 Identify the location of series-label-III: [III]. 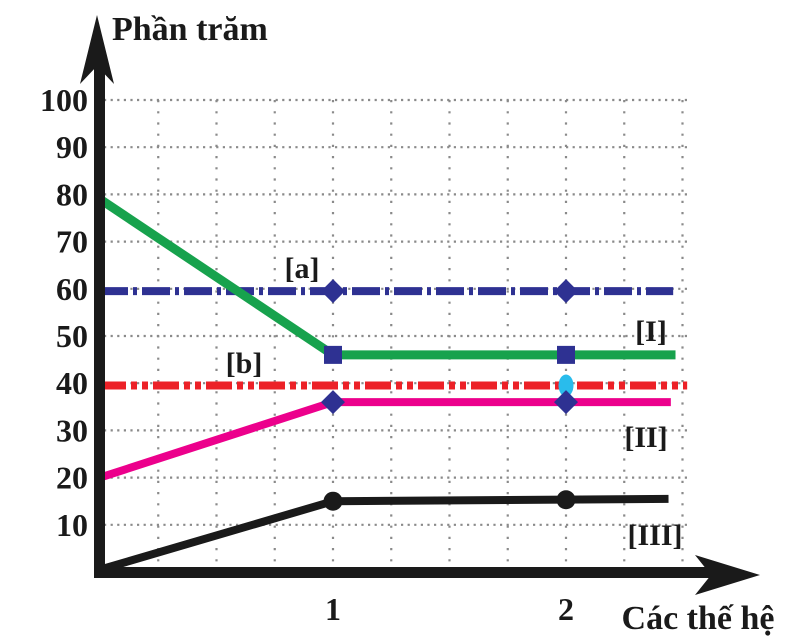
(654, 535).